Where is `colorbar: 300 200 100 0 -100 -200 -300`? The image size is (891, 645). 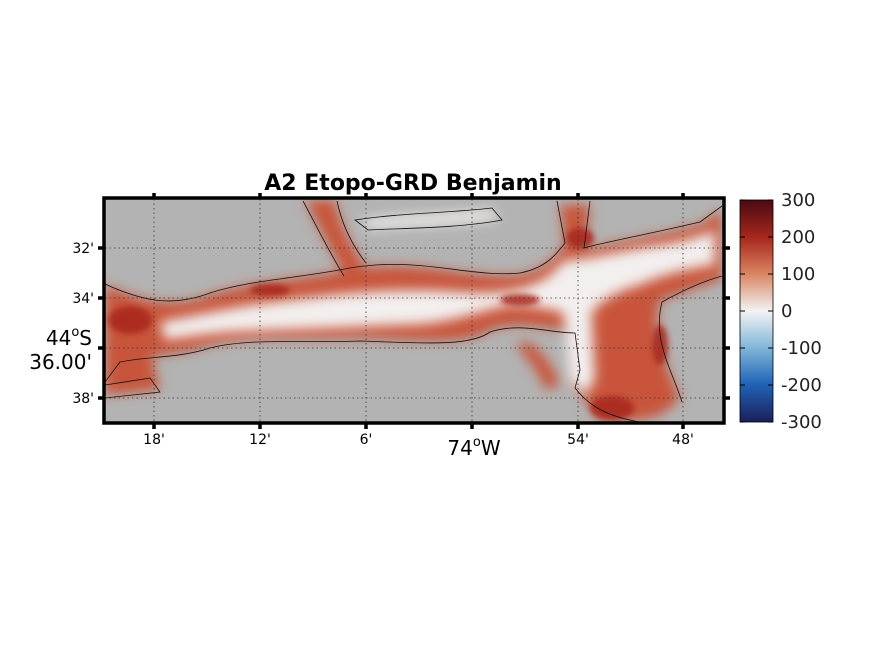 colorbar: 300 200 100 0 -100 -200 -300 is located at coordinates (780, 311).